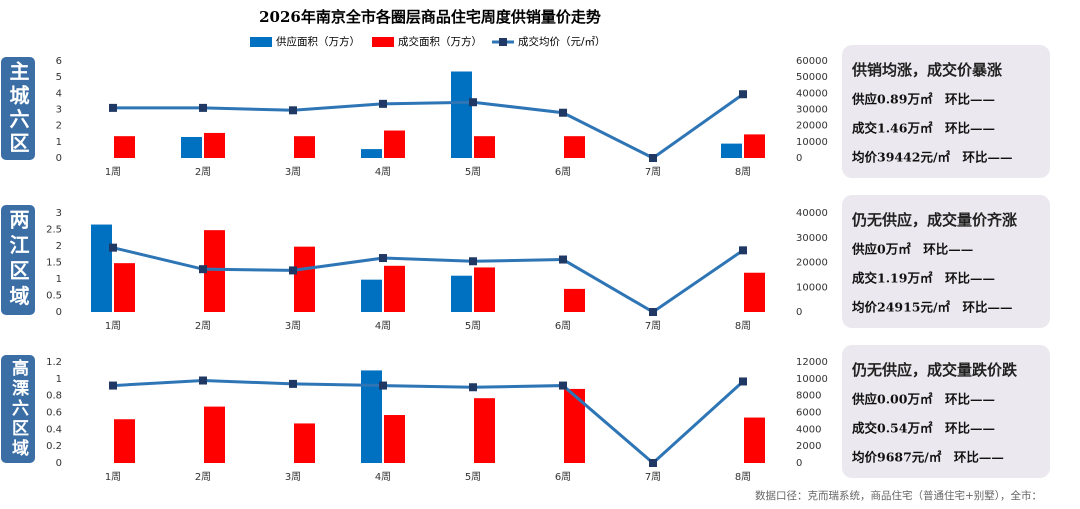  Describe the element at coordinates (54, 263) in the screenshot. I see `y-tick-label: 1.5` at that location.